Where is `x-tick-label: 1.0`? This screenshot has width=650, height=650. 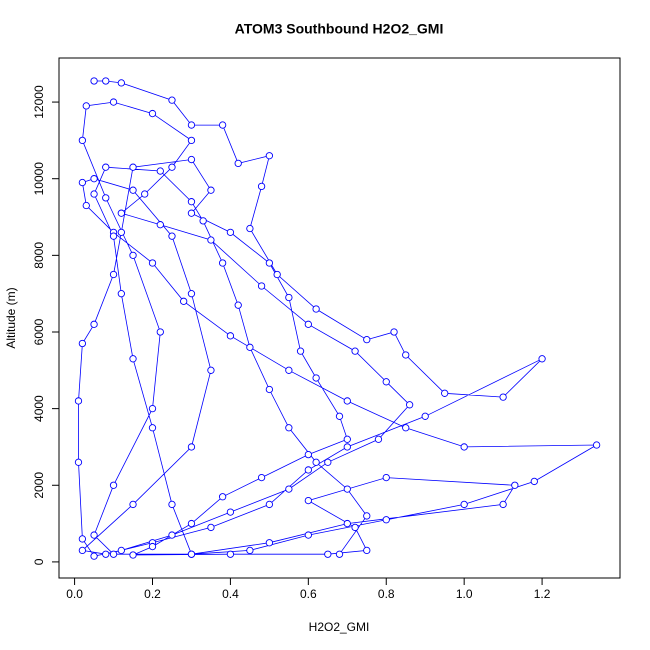
x-tick-label: 1.0 is located at coordinates (464, 594).